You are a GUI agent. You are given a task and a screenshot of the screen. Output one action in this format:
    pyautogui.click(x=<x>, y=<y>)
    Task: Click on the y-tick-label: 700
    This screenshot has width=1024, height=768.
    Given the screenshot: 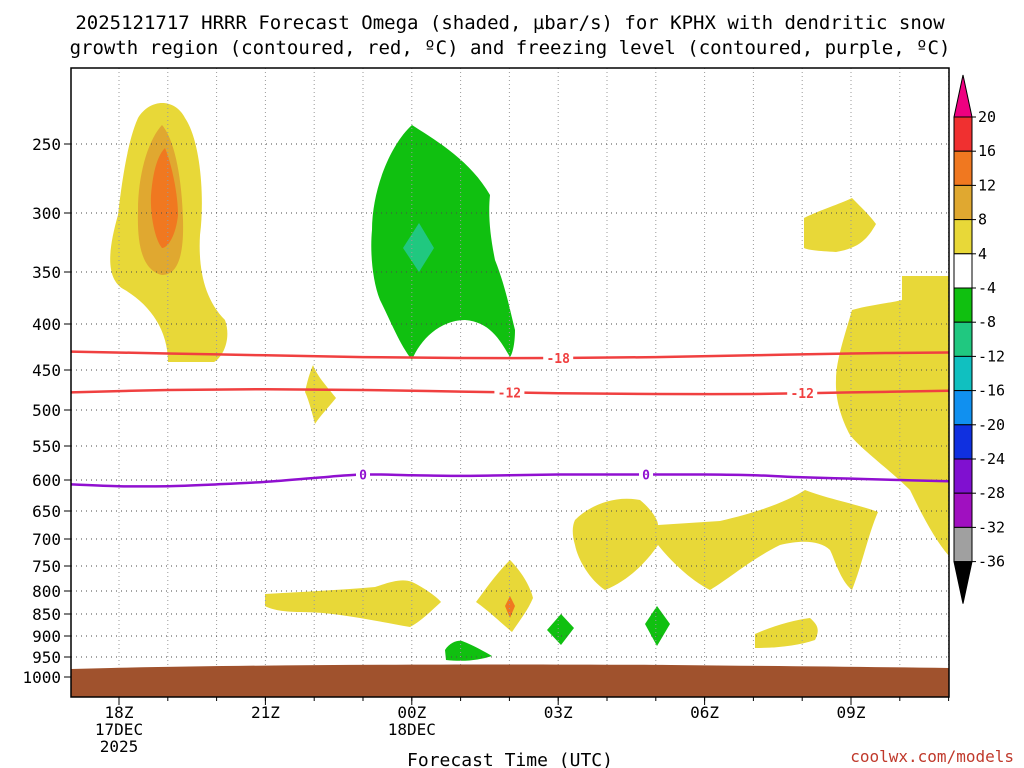 What is the action you would take?
    pyautogui.click(x=46, y=539)
    